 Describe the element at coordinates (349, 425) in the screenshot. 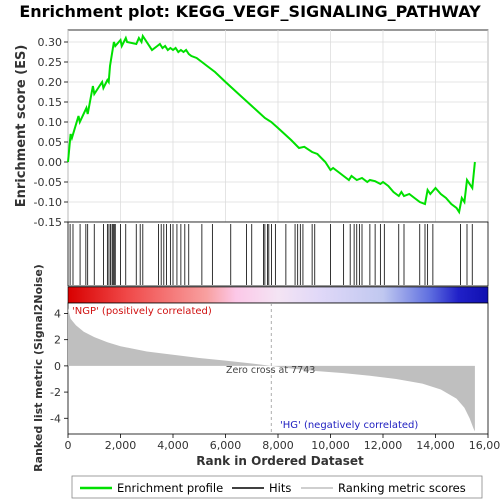

I see `negative-correlation-label: 'HG' (negatively correlated)` at that location.